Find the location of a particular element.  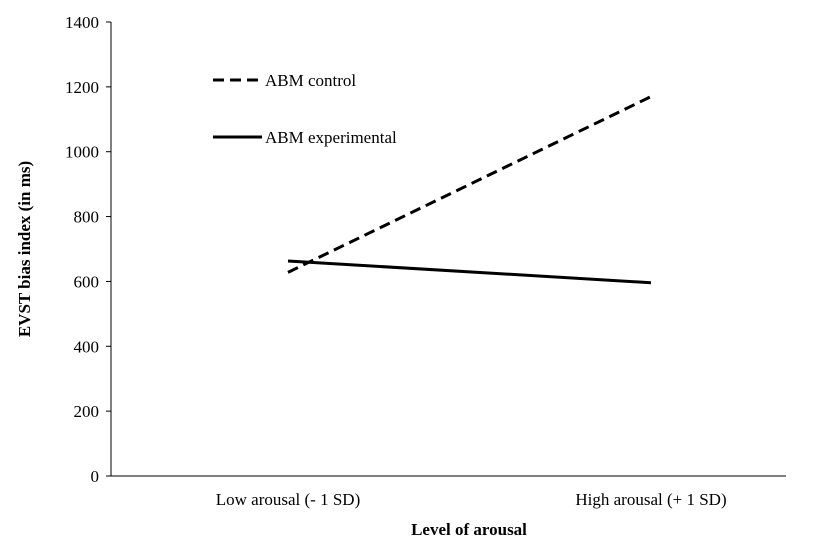

y-tick-label: 600 is located at coordinates (87, 281).